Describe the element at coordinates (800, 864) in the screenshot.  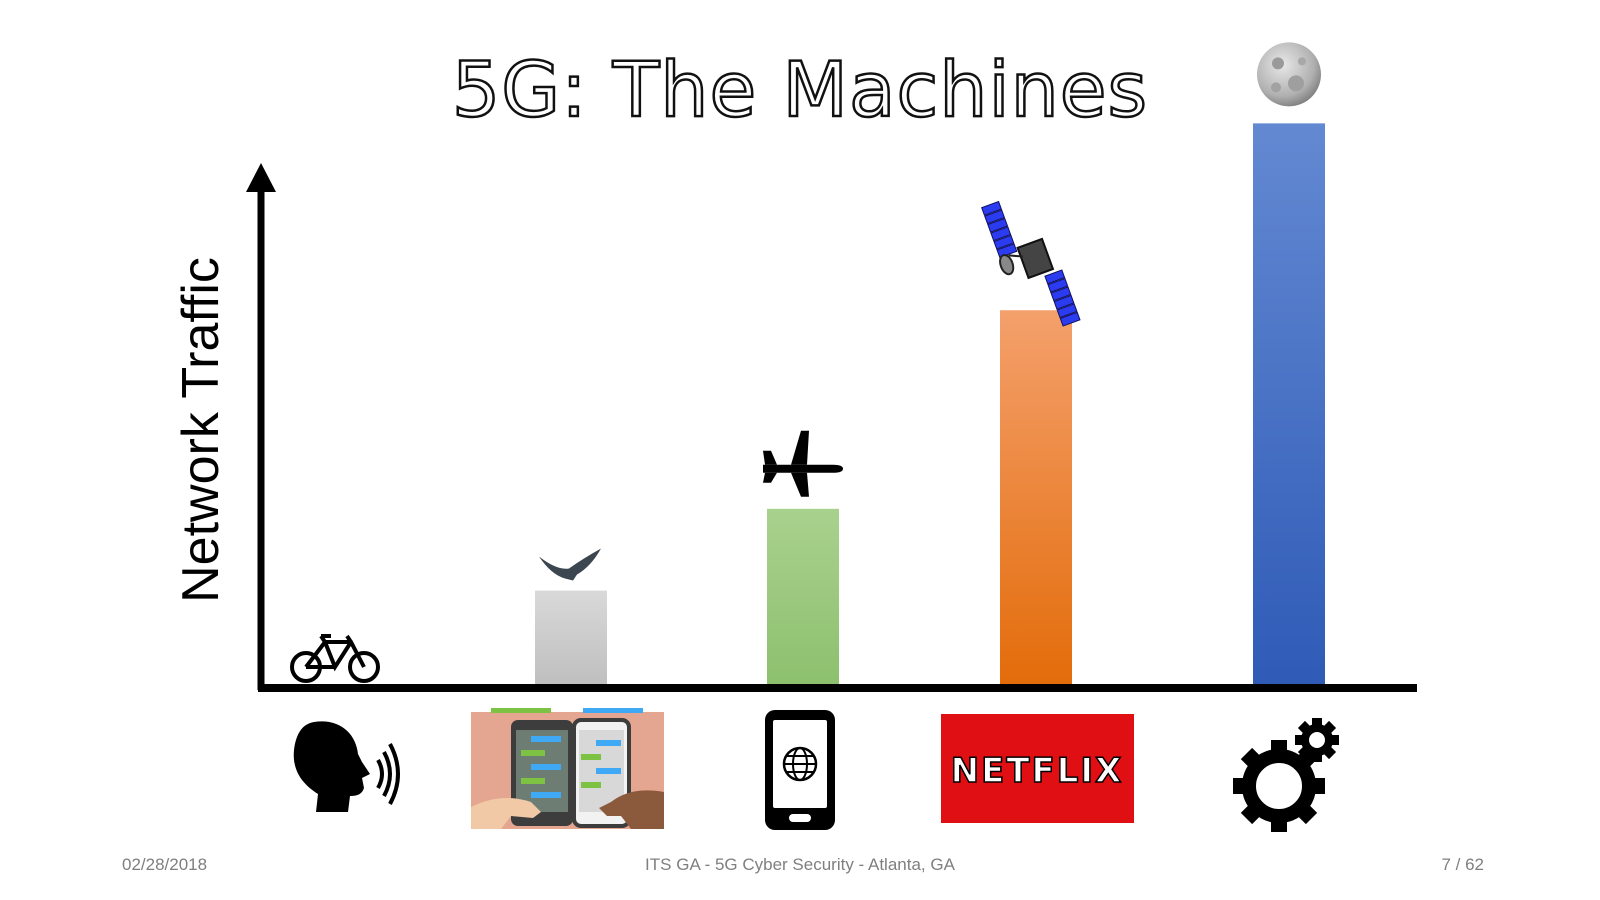
I see `footer-center-text: ITS GA - 5G Cyber Security - Atlanta, GA` at that location.